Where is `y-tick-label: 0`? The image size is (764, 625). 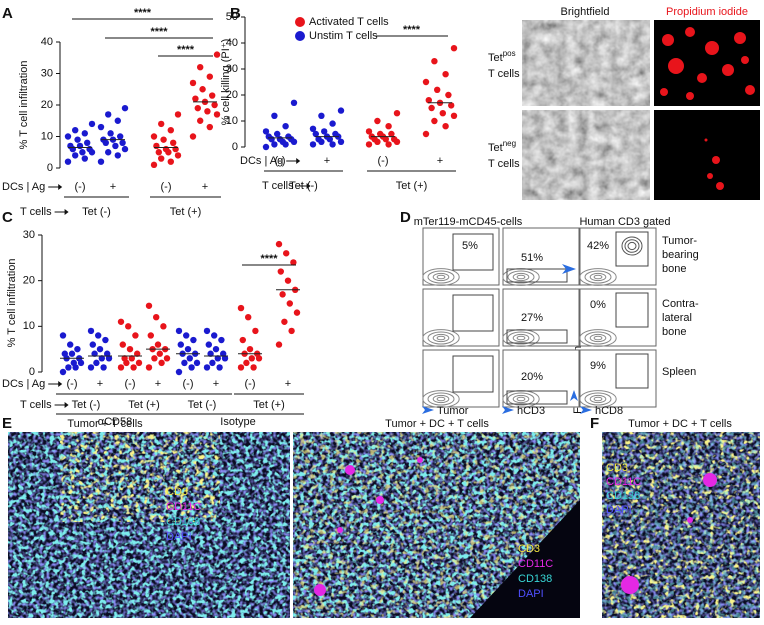
y-tick-label: 0 is located at coordinates (235, 147).